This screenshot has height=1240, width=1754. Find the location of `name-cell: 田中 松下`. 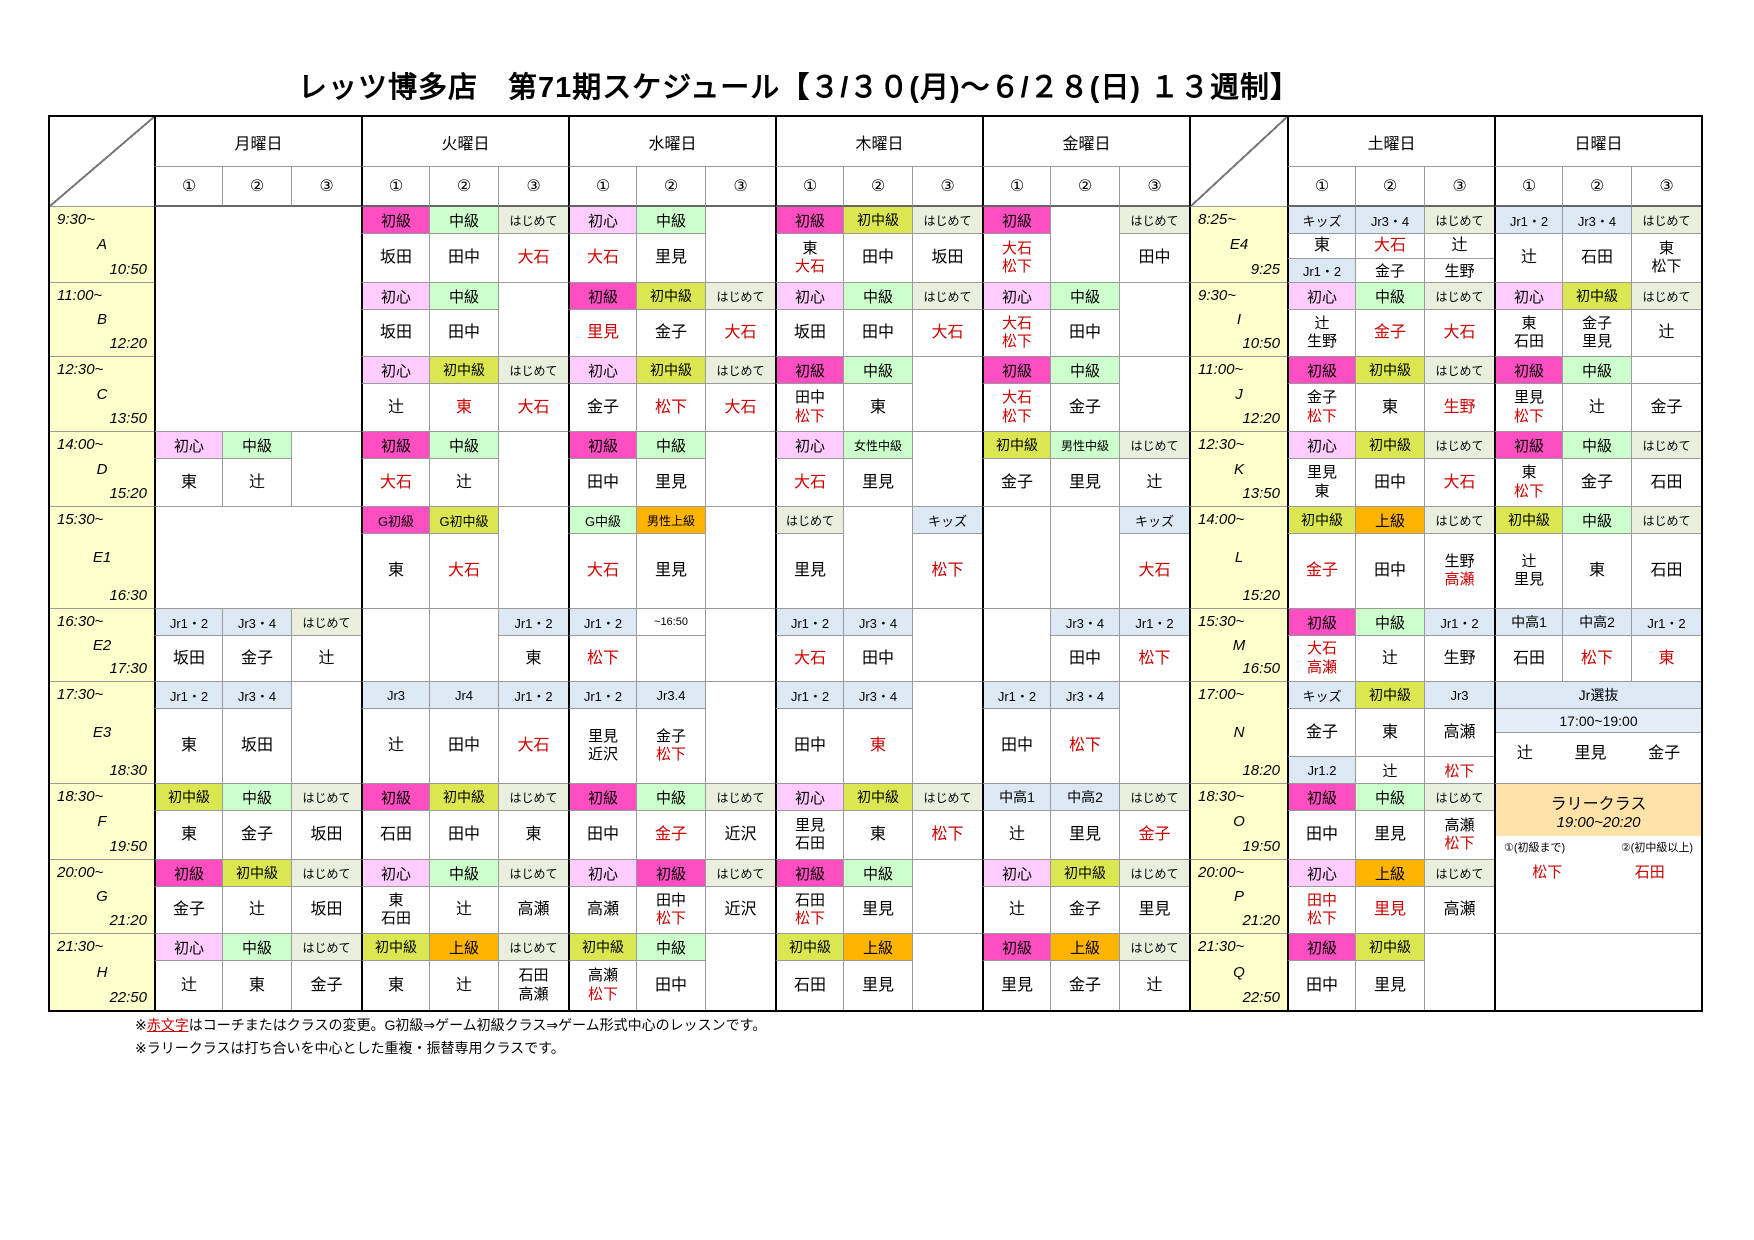

name-cell: 田中 松下 is located at coordinates (809, 408).